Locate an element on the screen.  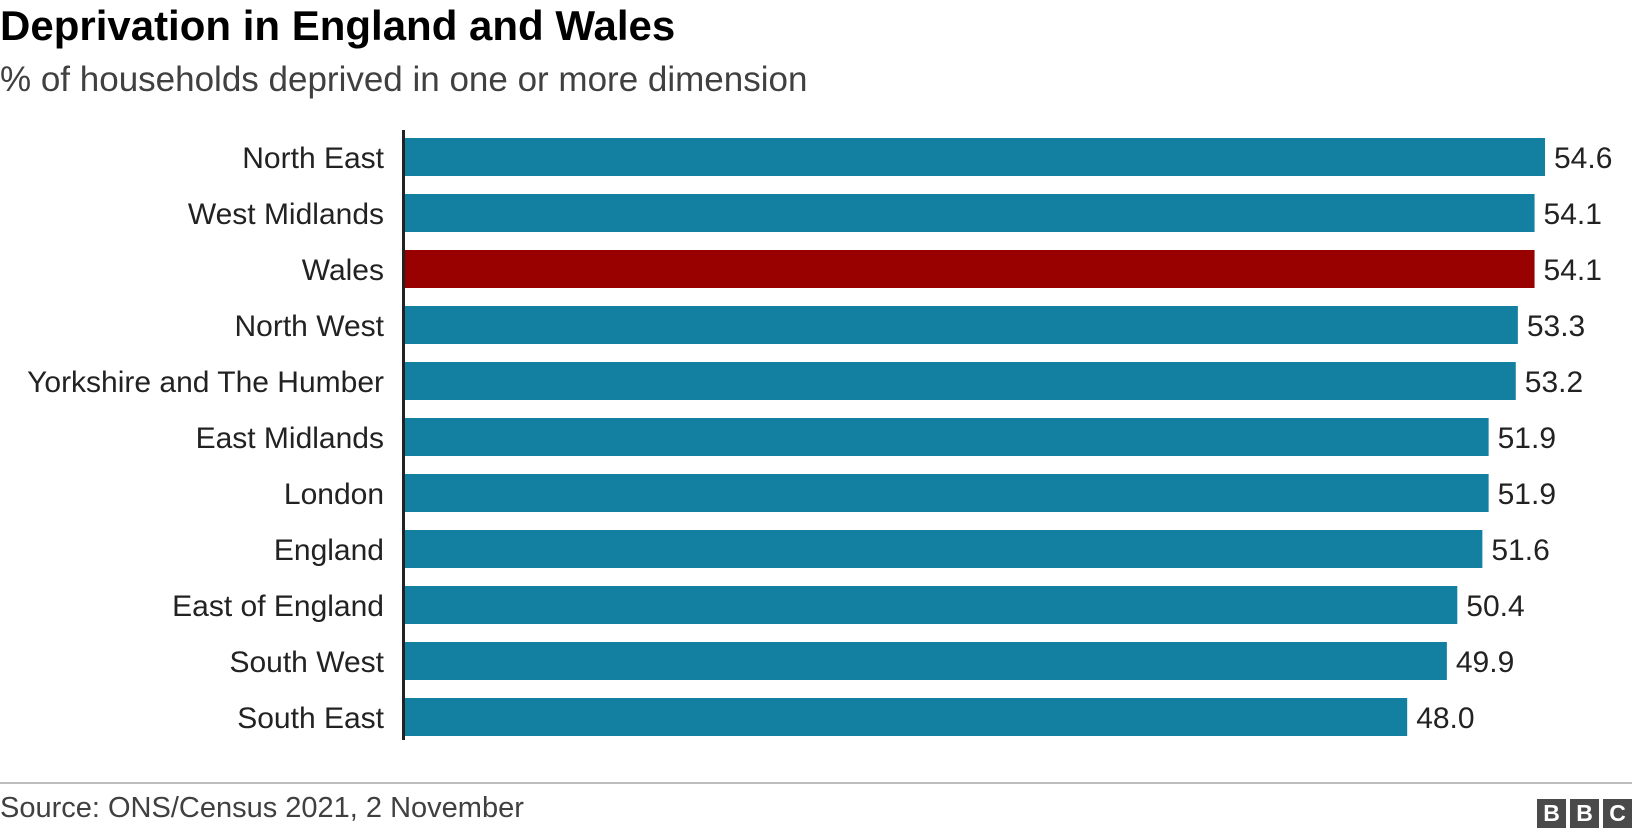
bbc-logo-letter-b1: B is located at coordinates (1551, 813).